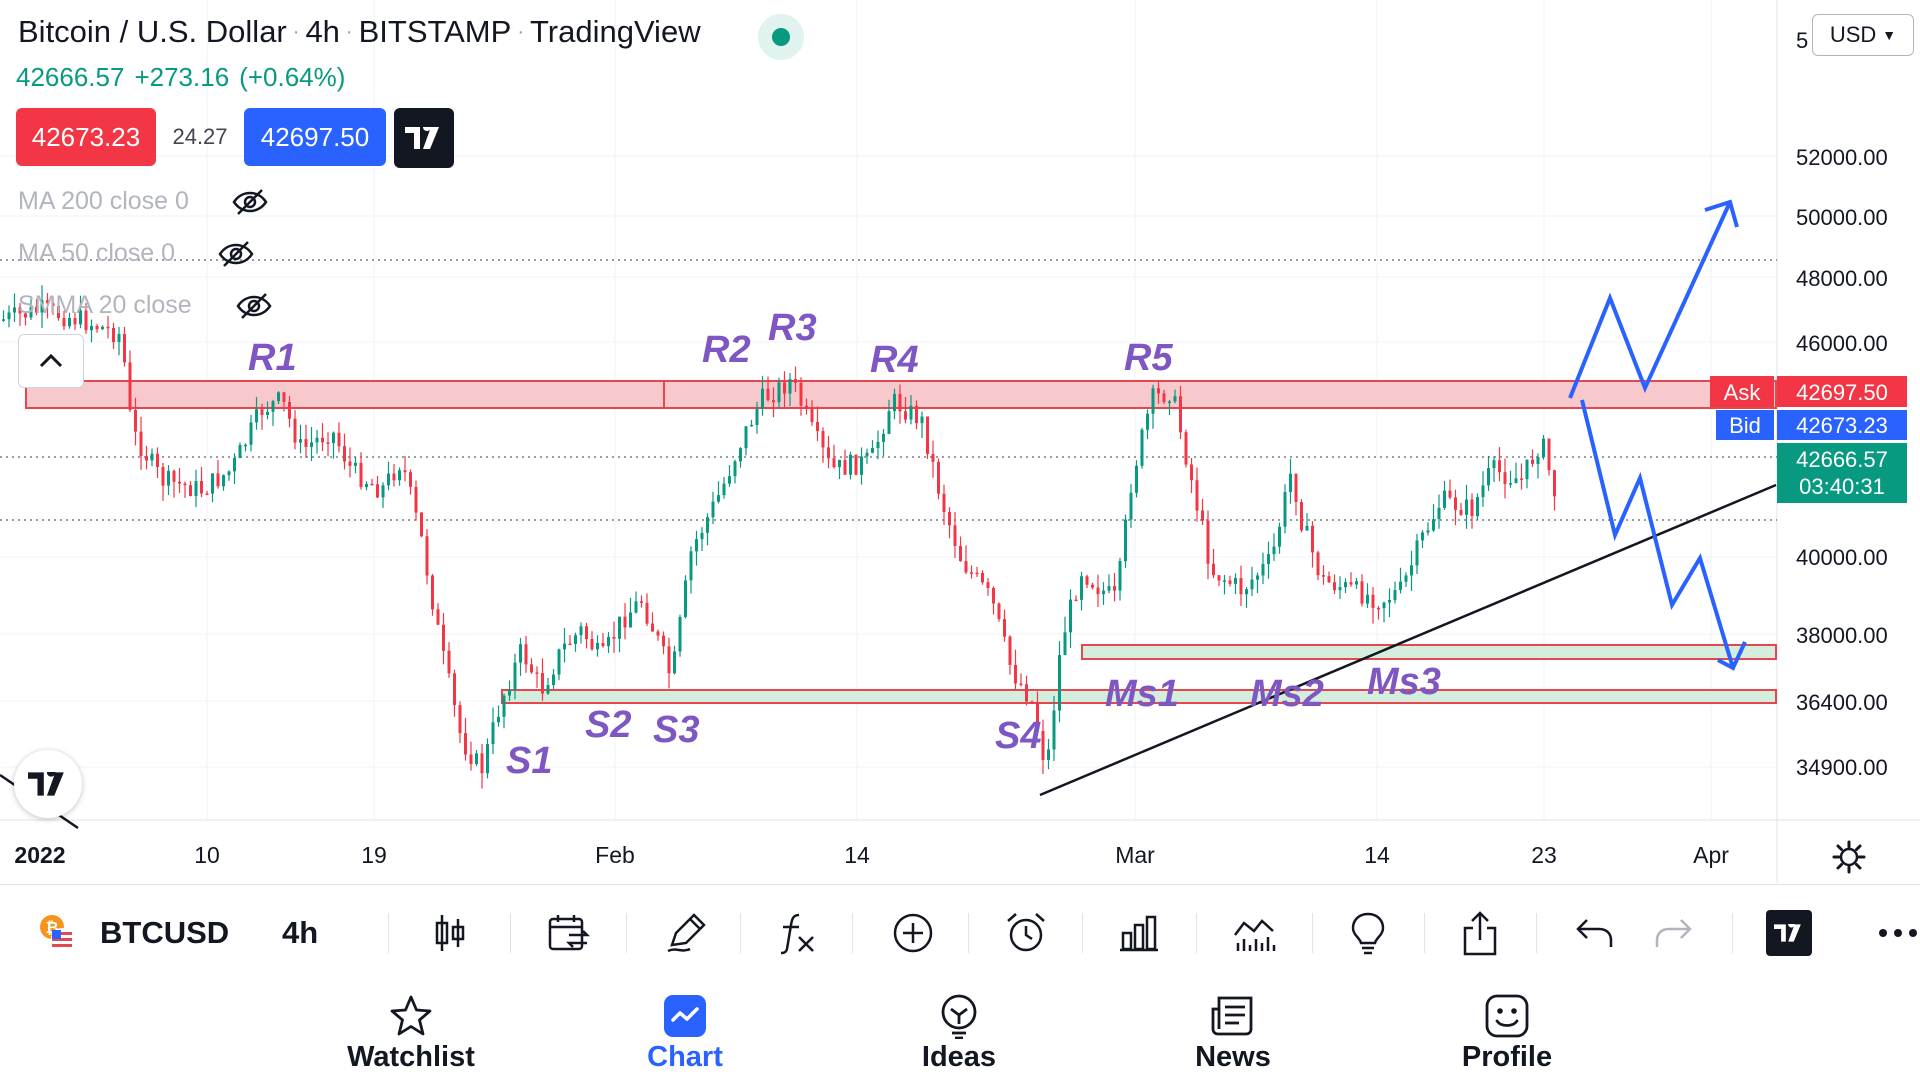  What do you see at coordinates (1507, 1057) in the screenshot?
I see `nav-label: Profile` at bounding box center [1507, 1057].